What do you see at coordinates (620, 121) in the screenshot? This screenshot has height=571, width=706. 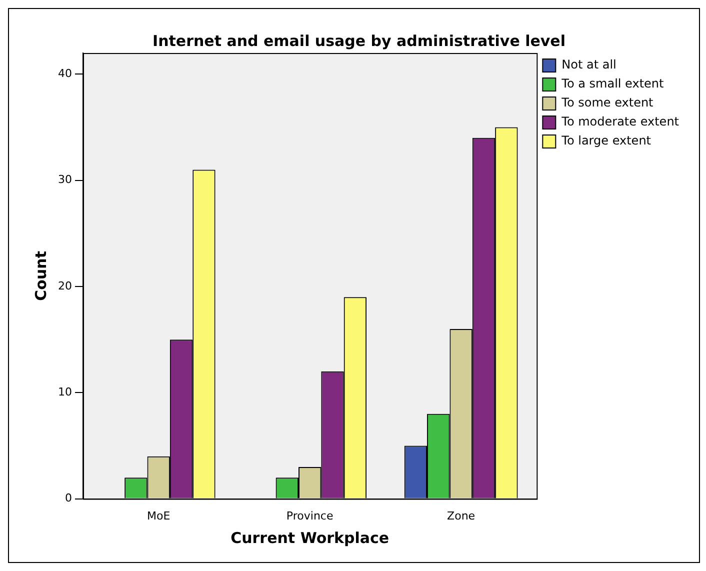 I see `legend-label: To moderate extent` at bounding box center [620, 121].